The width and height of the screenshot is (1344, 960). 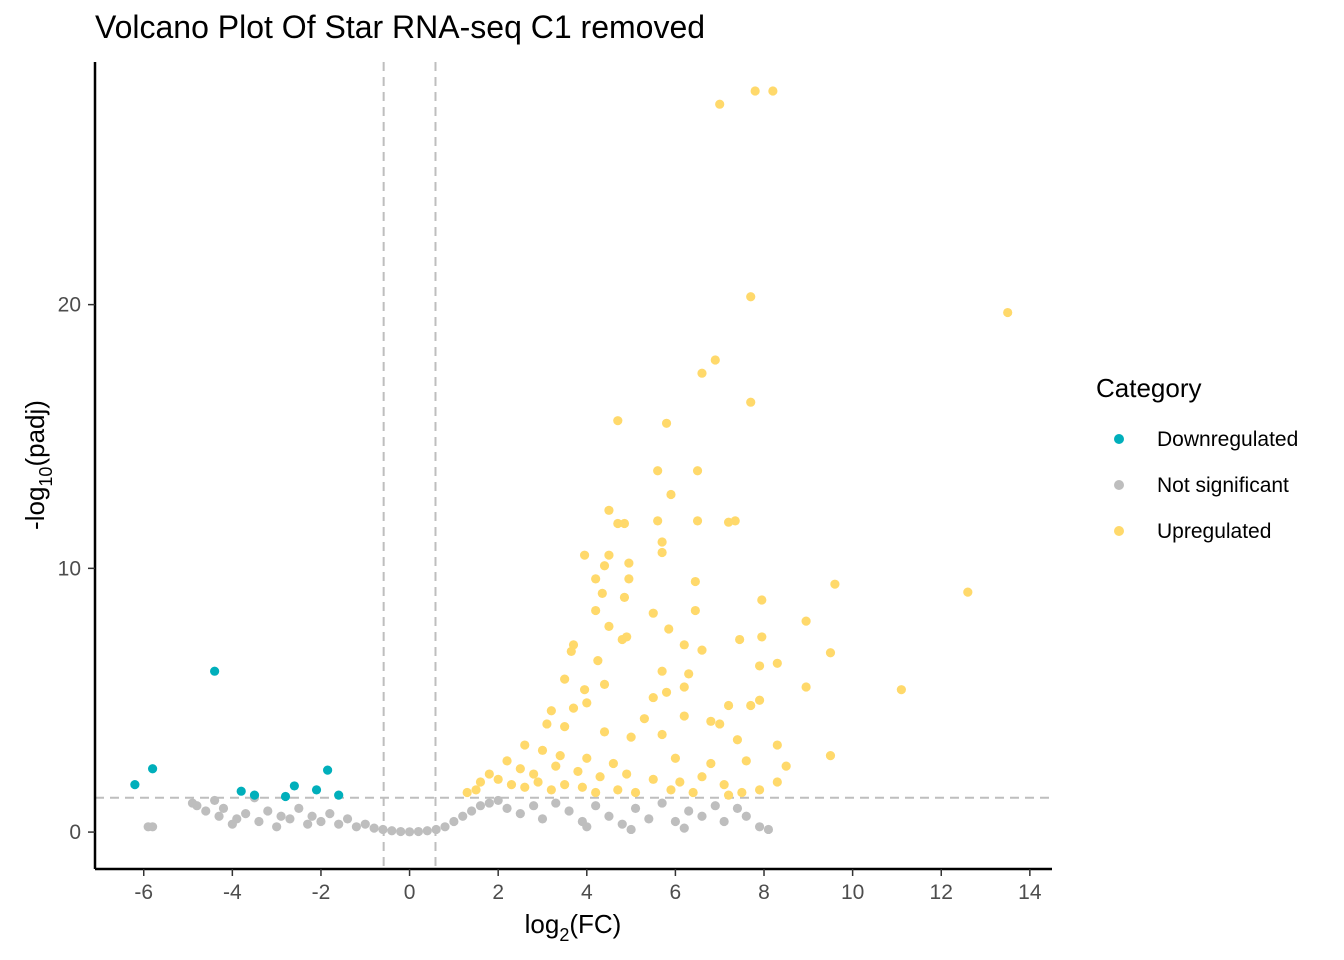 I want to click on y-axis-title-sub: 10, so click(x=46, y=477).